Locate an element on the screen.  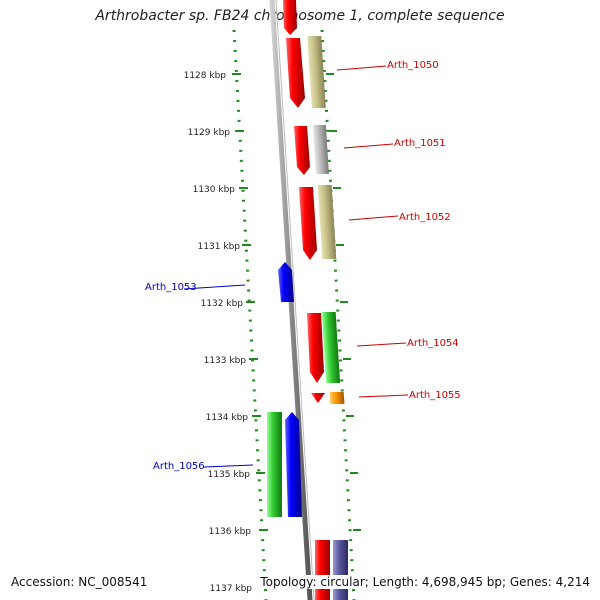
kbp-tick-1129: 1129 kbp is located at coordinates (209, 133).